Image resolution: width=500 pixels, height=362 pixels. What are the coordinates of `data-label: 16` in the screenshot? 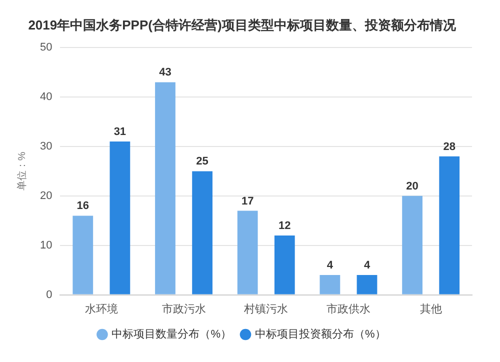 It's located at (83, 206).